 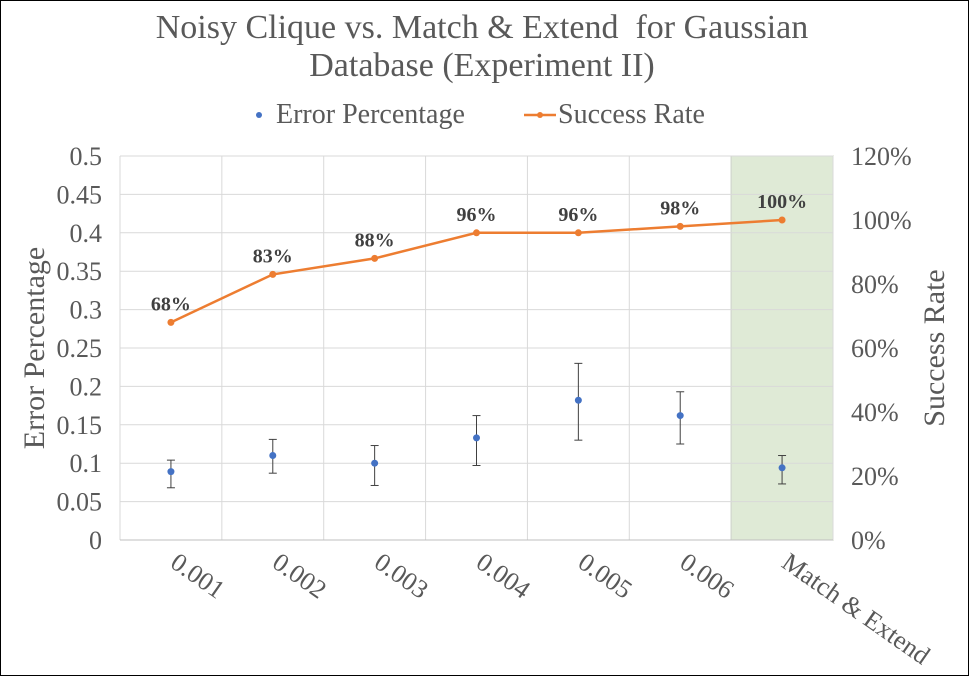 I want to click on y-left-tick-label: 0.25, so click(x=80, y=348).